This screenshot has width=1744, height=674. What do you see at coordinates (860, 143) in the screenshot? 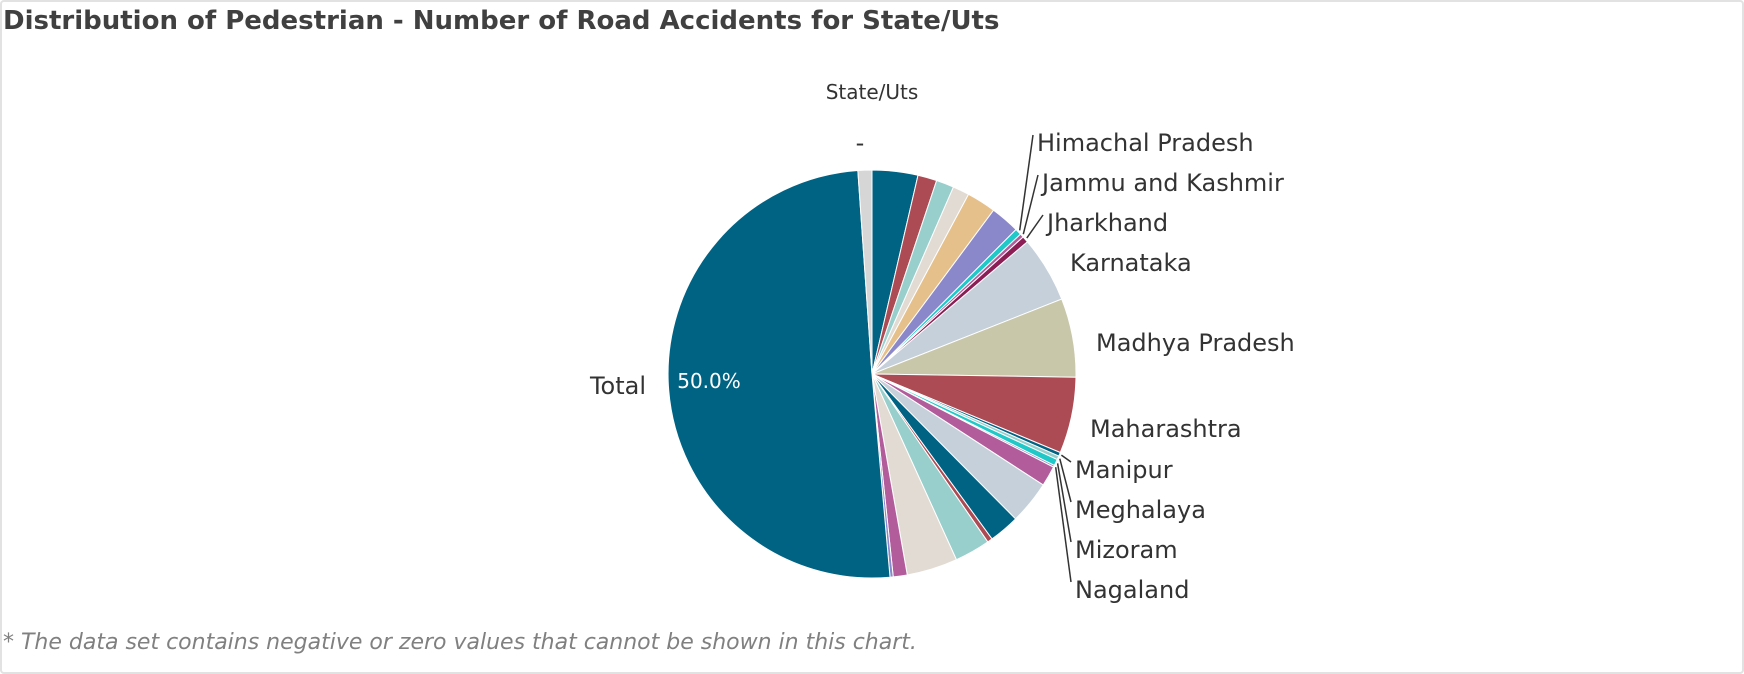
I see `slice-label-dash: -` at bounding box center [860, 143].